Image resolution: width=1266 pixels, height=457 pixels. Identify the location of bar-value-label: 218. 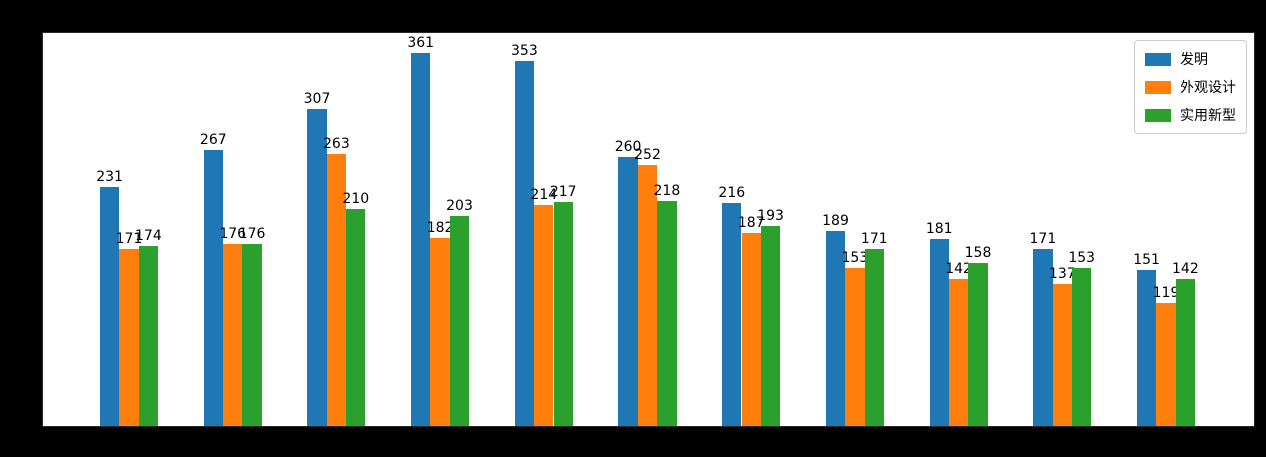
(667, 190).